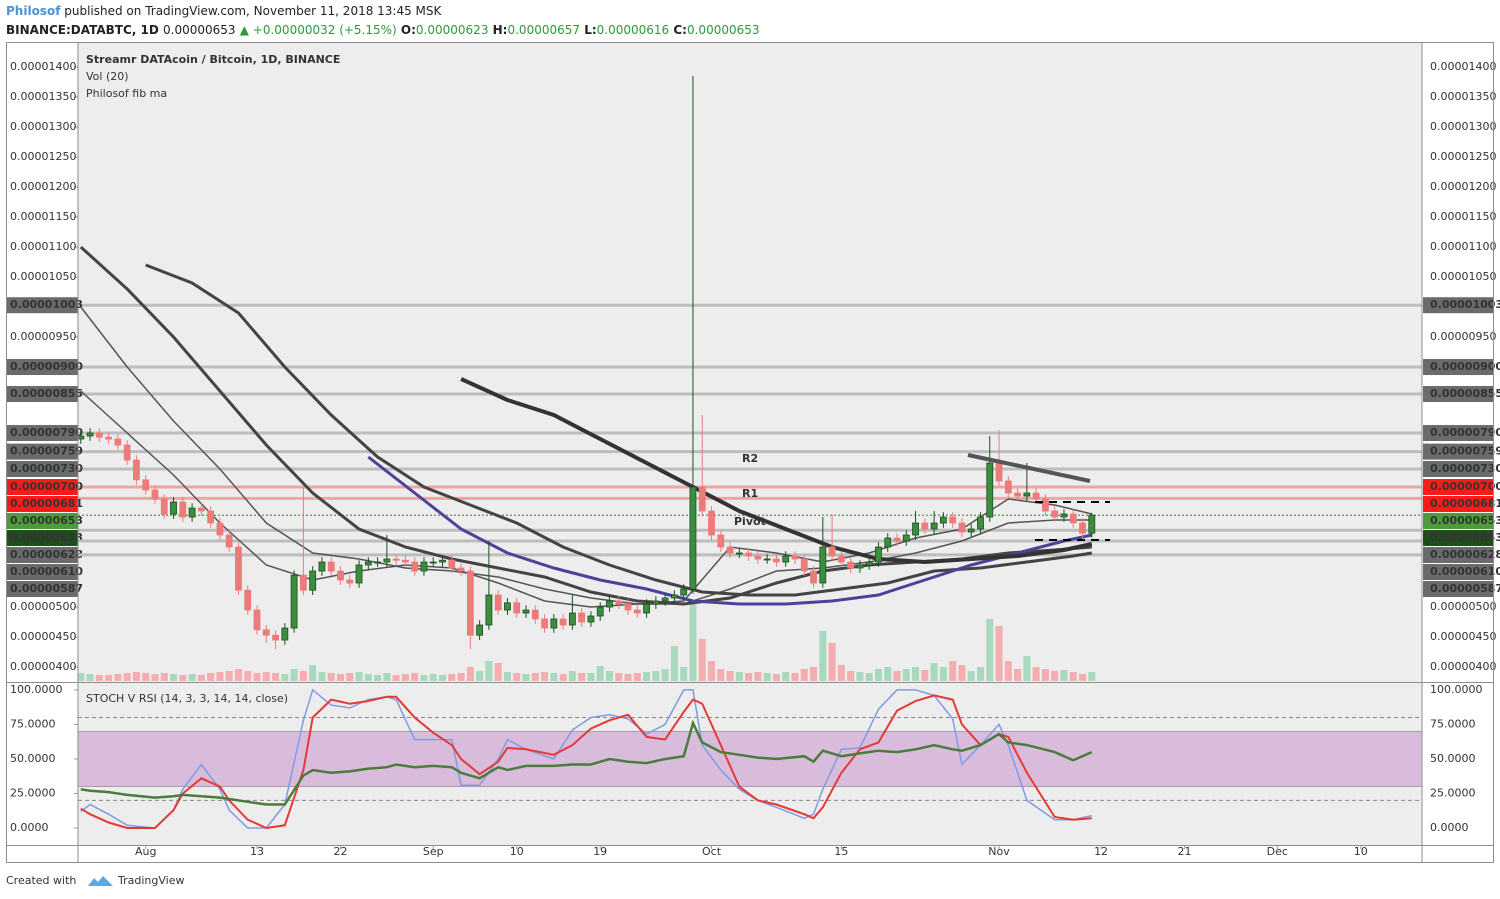 The image size is (1500, 899). What do you see at coordinates (500, 30) in the screenshot?
I see `ohlc-key: H:` at bounding box center [500, 30].